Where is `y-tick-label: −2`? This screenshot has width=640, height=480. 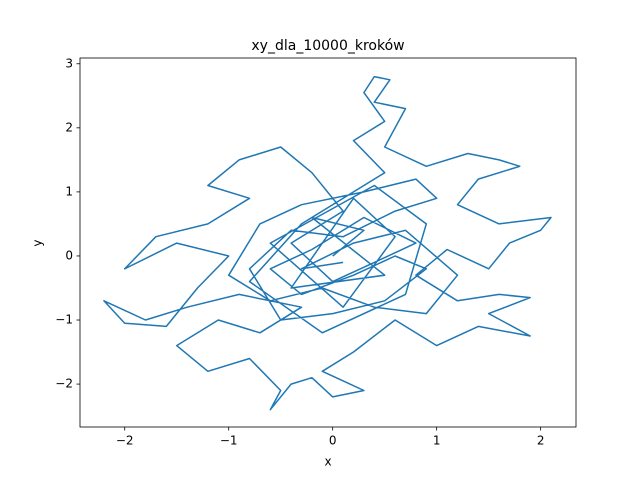
y-tick-label: −2 is located at coordinates (64, 384).